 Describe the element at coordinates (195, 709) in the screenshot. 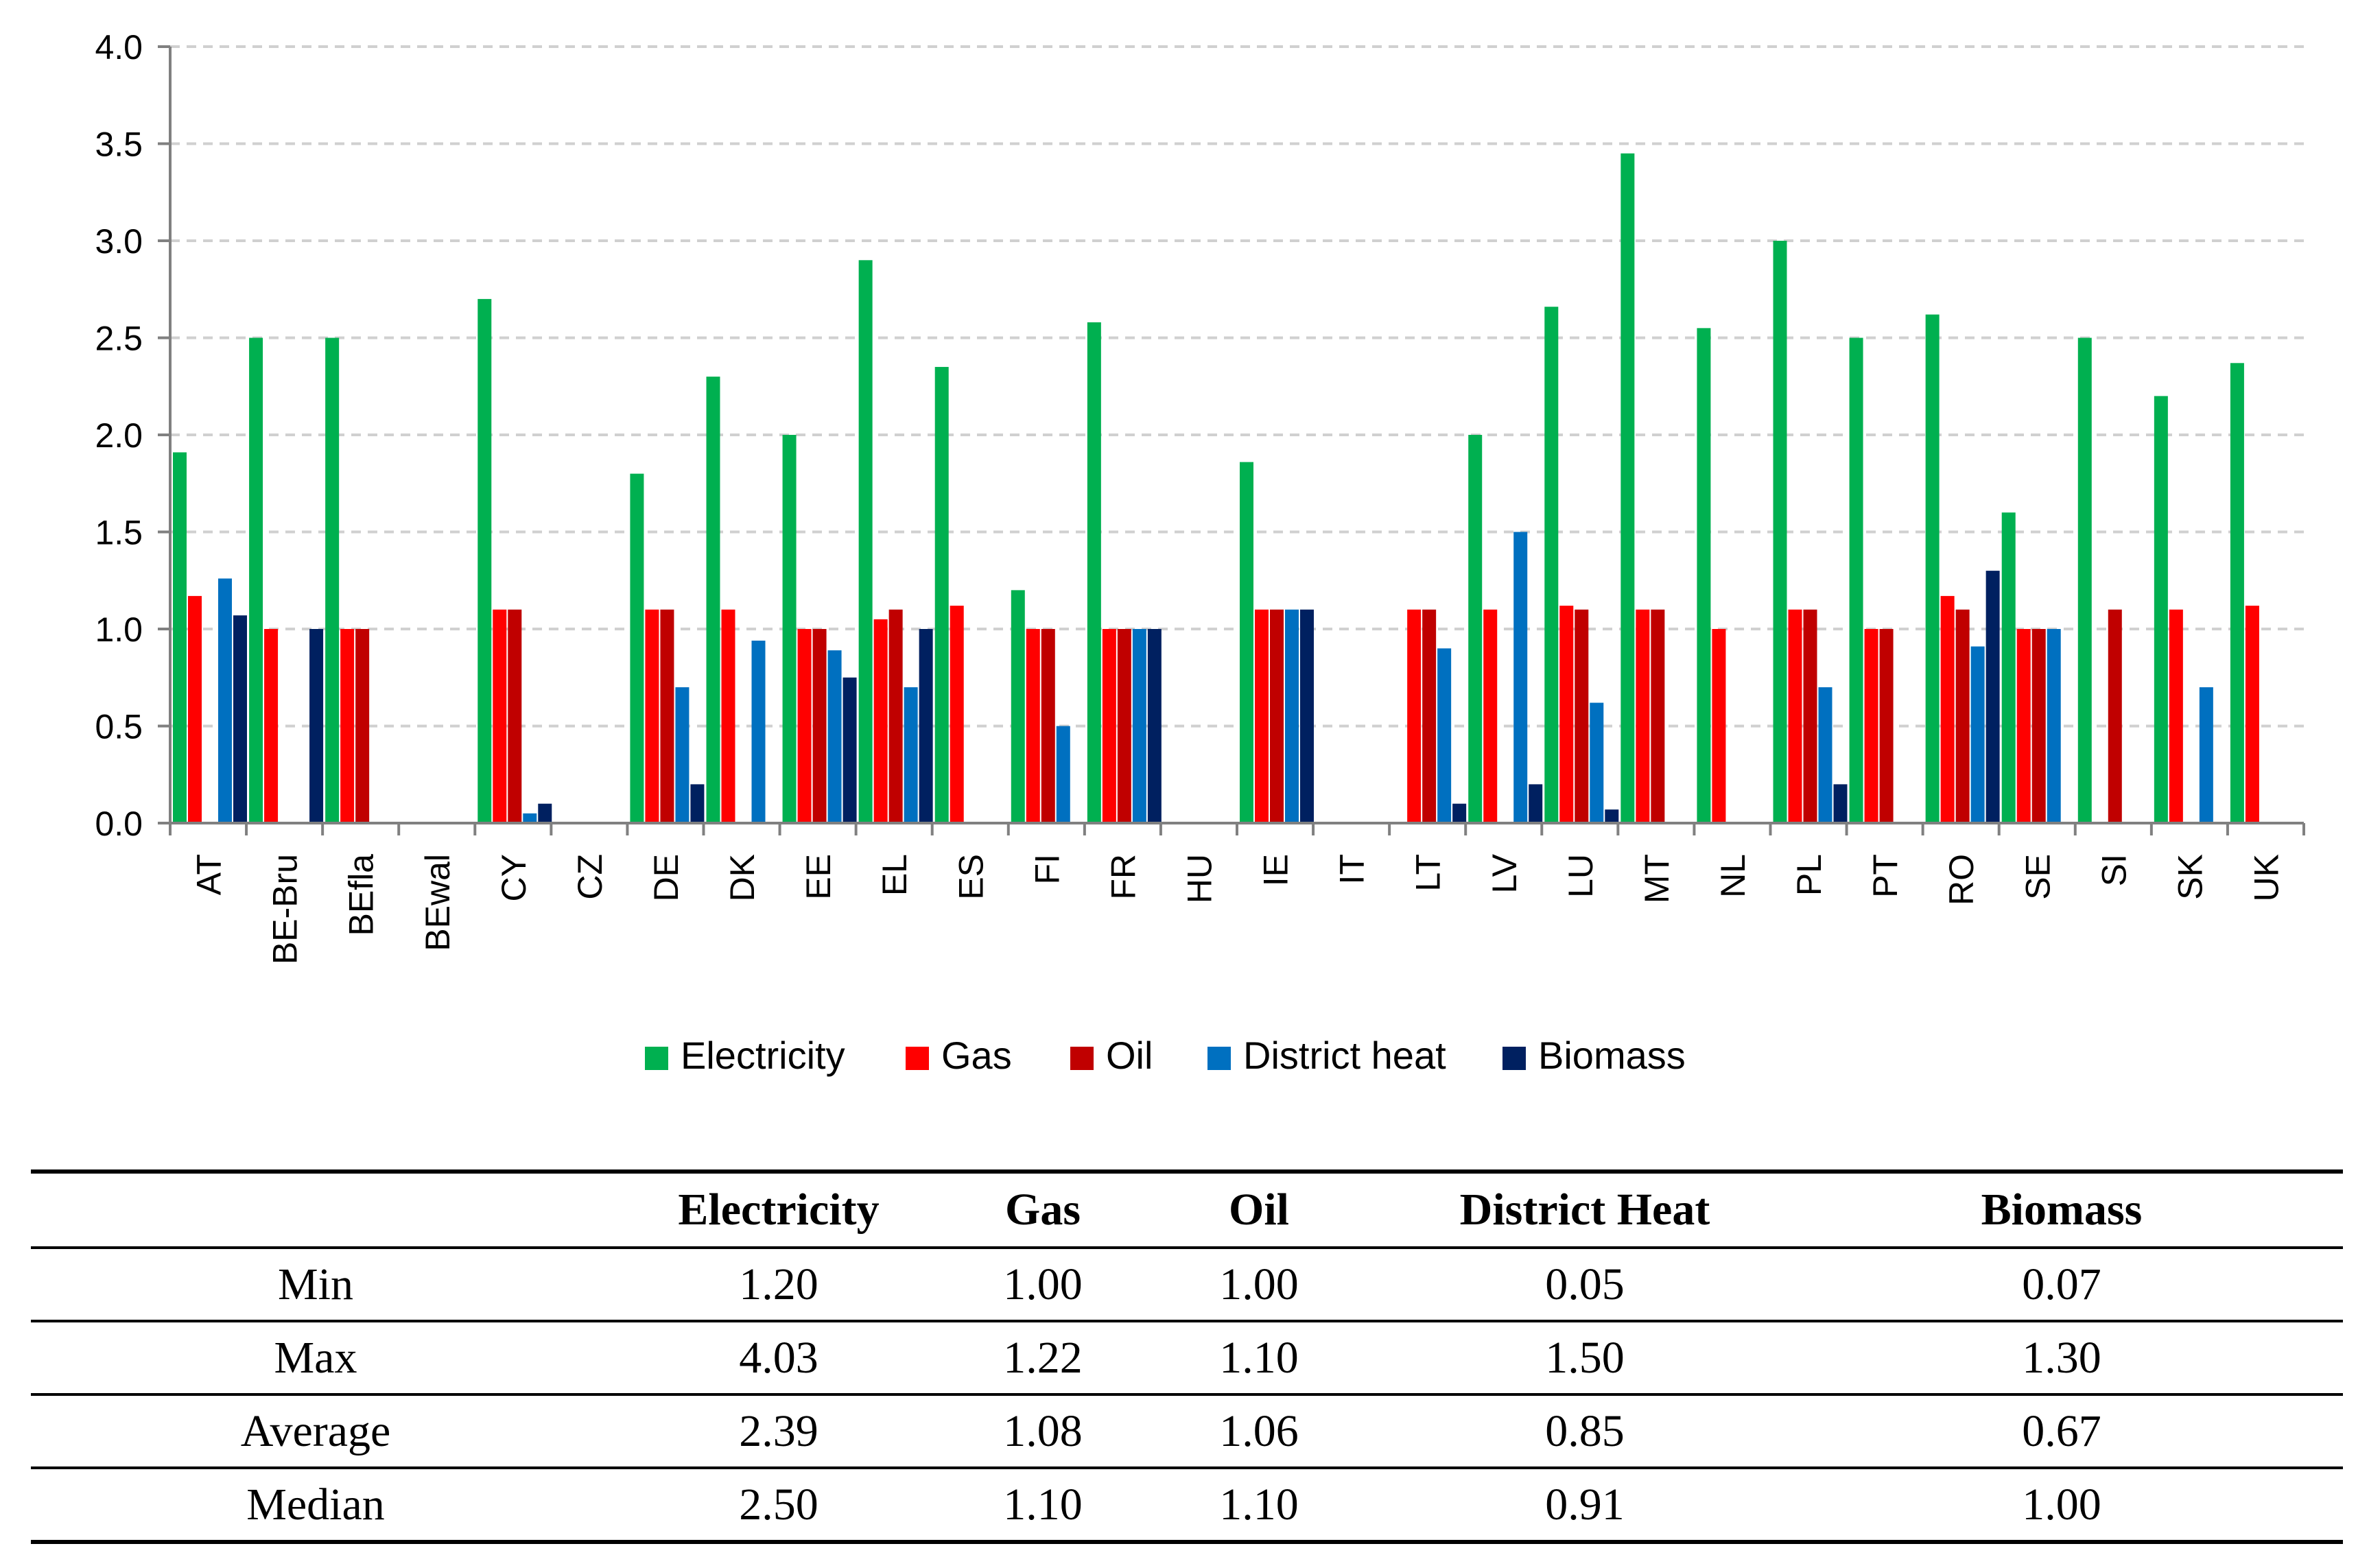

I see `bar-at-gas` at that location.